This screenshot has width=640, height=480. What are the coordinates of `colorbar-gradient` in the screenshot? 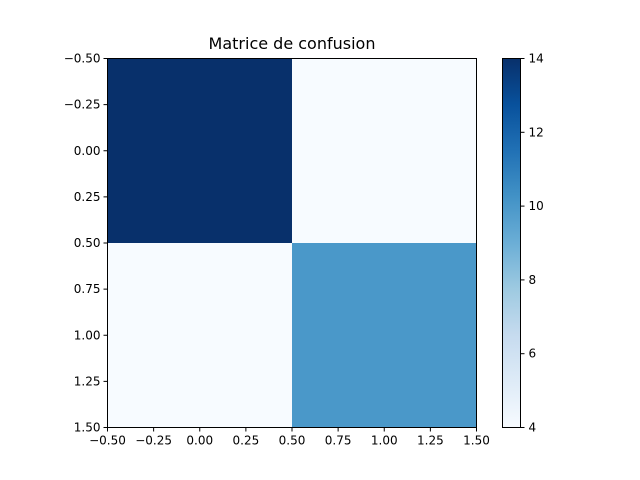 It's located at (511, 243).